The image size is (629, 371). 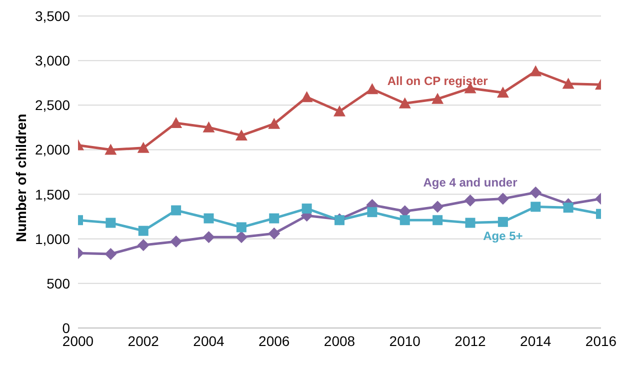 What do you see at coordinates (52, 105) in the screenshot?
I see `y-tick-label: 2,500` at bounding box center [52, 105].